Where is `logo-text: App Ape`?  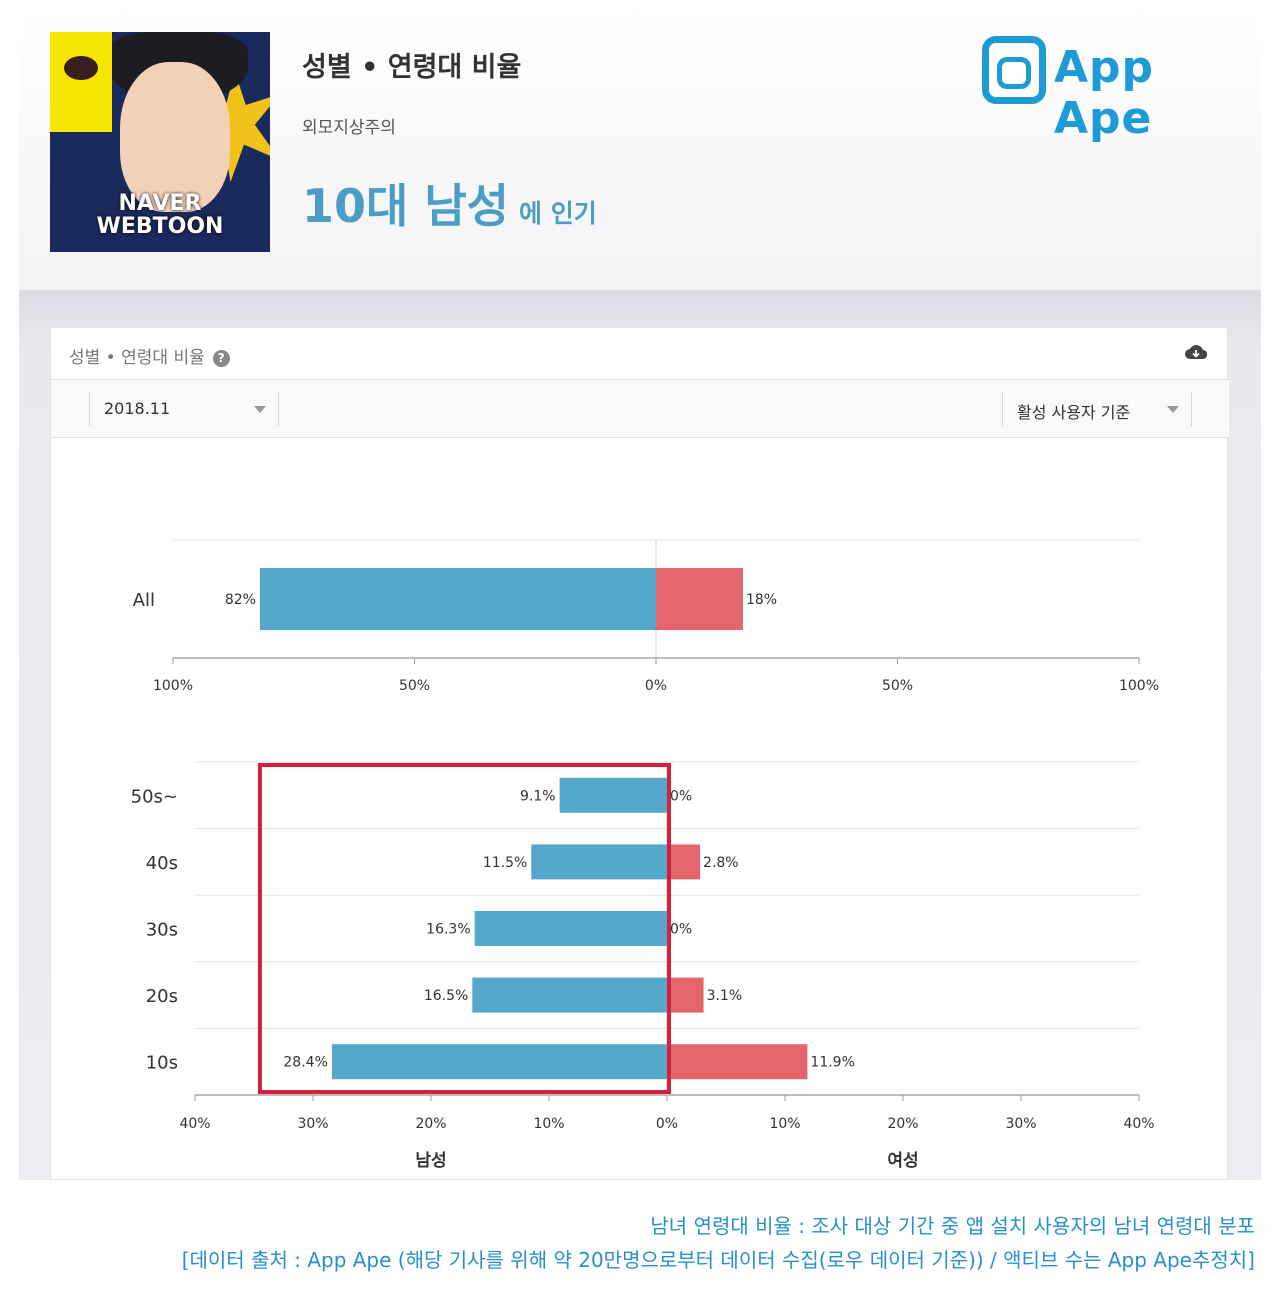 logo-text: App Ape is located at coordinates (1104, 93).